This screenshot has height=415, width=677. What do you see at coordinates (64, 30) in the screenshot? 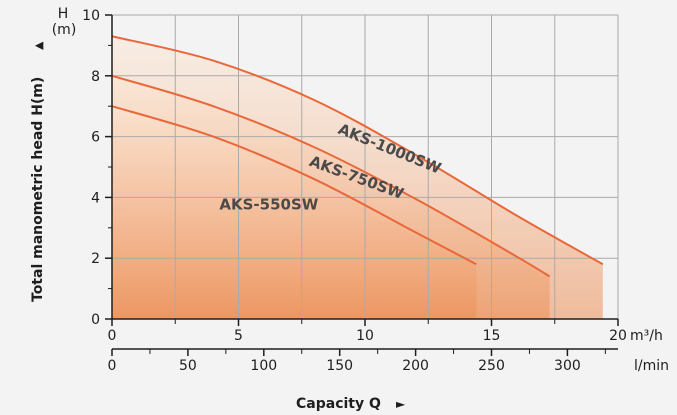
I see `y-unit-m: (m)` at bounding box center [64, 30].